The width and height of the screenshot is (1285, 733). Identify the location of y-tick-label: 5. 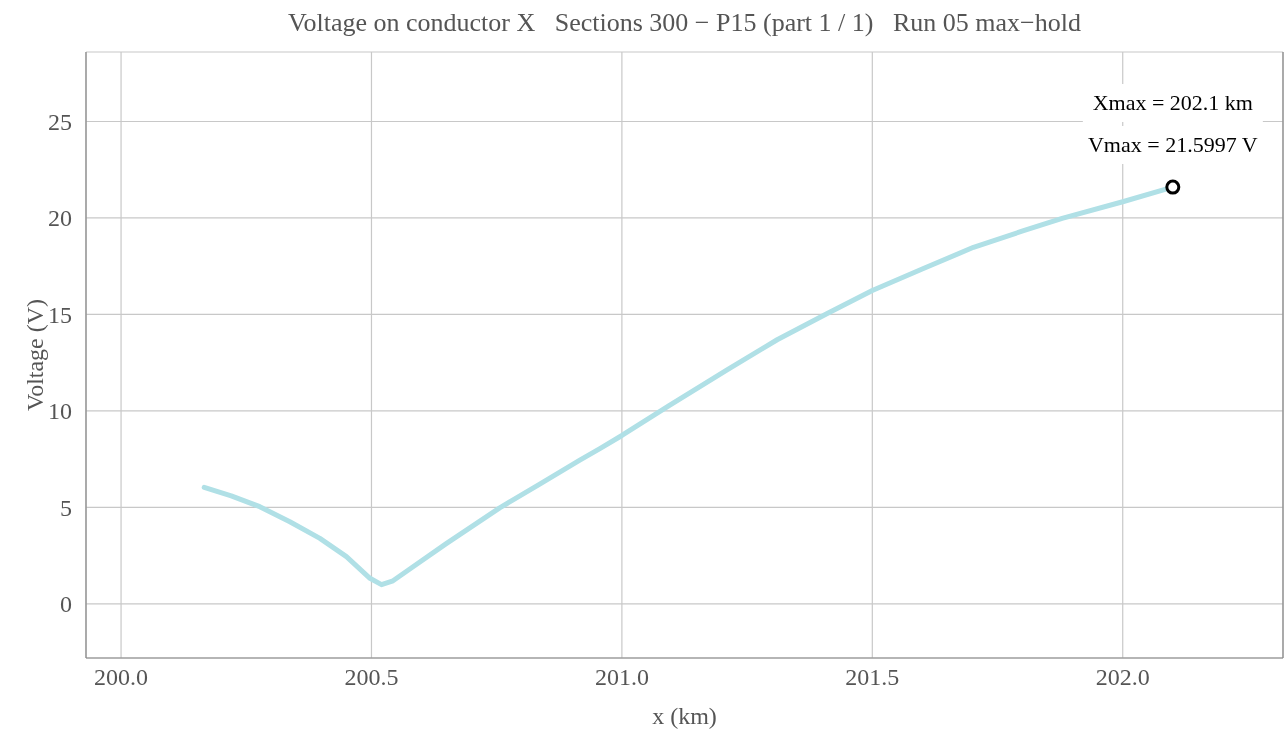
(66, 507).